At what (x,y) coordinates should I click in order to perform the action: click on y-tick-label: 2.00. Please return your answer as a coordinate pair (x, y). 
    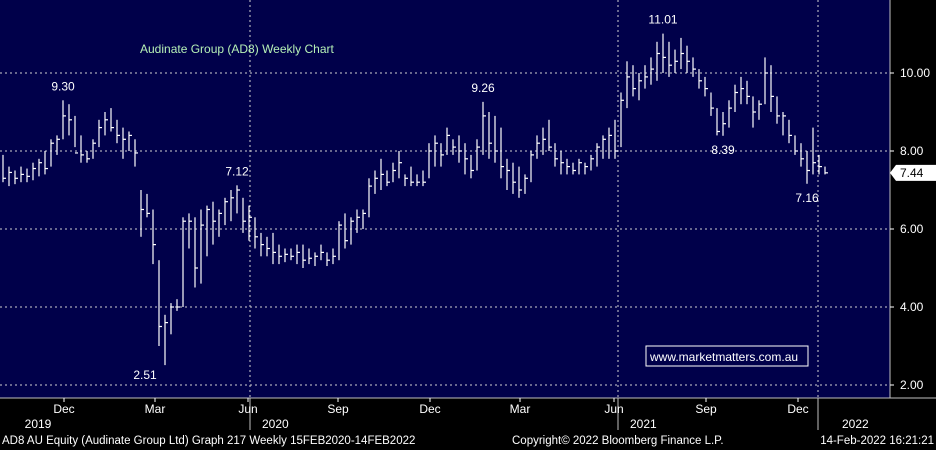
    Looking at the image, I should click on (912, 385).